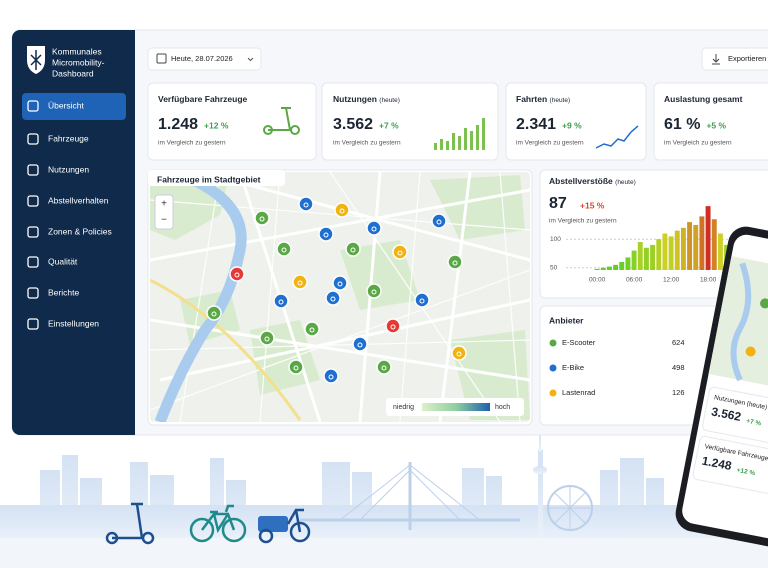  I want to click on nav-item: Übersicht, so click(66, 105).